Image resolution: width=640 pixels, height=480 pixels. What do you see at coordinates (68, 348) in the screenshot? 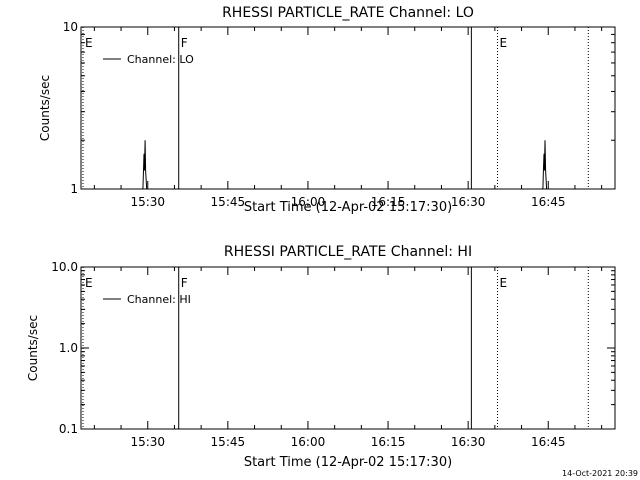
I see `y-tick-label: 1.0` at bounding box center [68, 348].